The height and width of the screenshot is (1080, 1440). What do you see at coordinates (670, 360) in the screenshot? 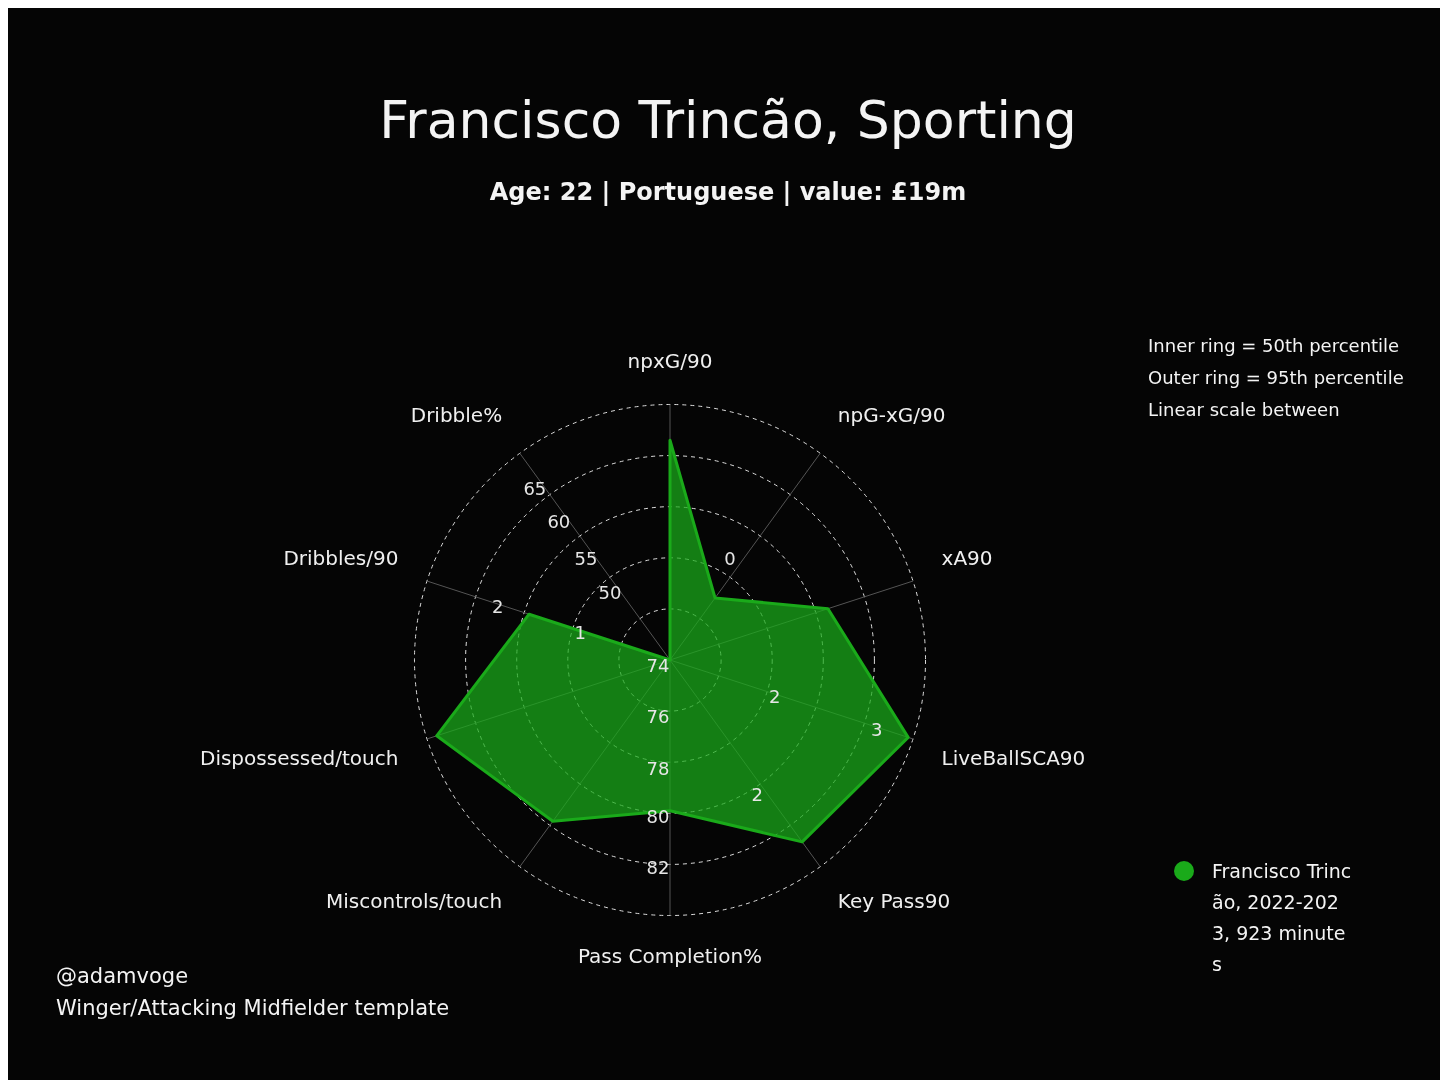
I see `spoke-label: npxG/90` at bounding box center [670, 360].